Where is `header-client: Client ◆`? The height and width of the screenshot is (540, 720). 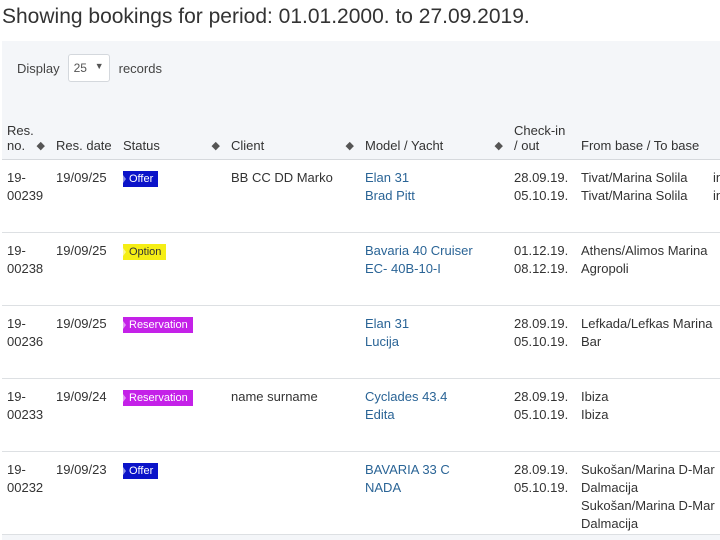
header-client: Client ◆ is located at coordinates (293, 136).